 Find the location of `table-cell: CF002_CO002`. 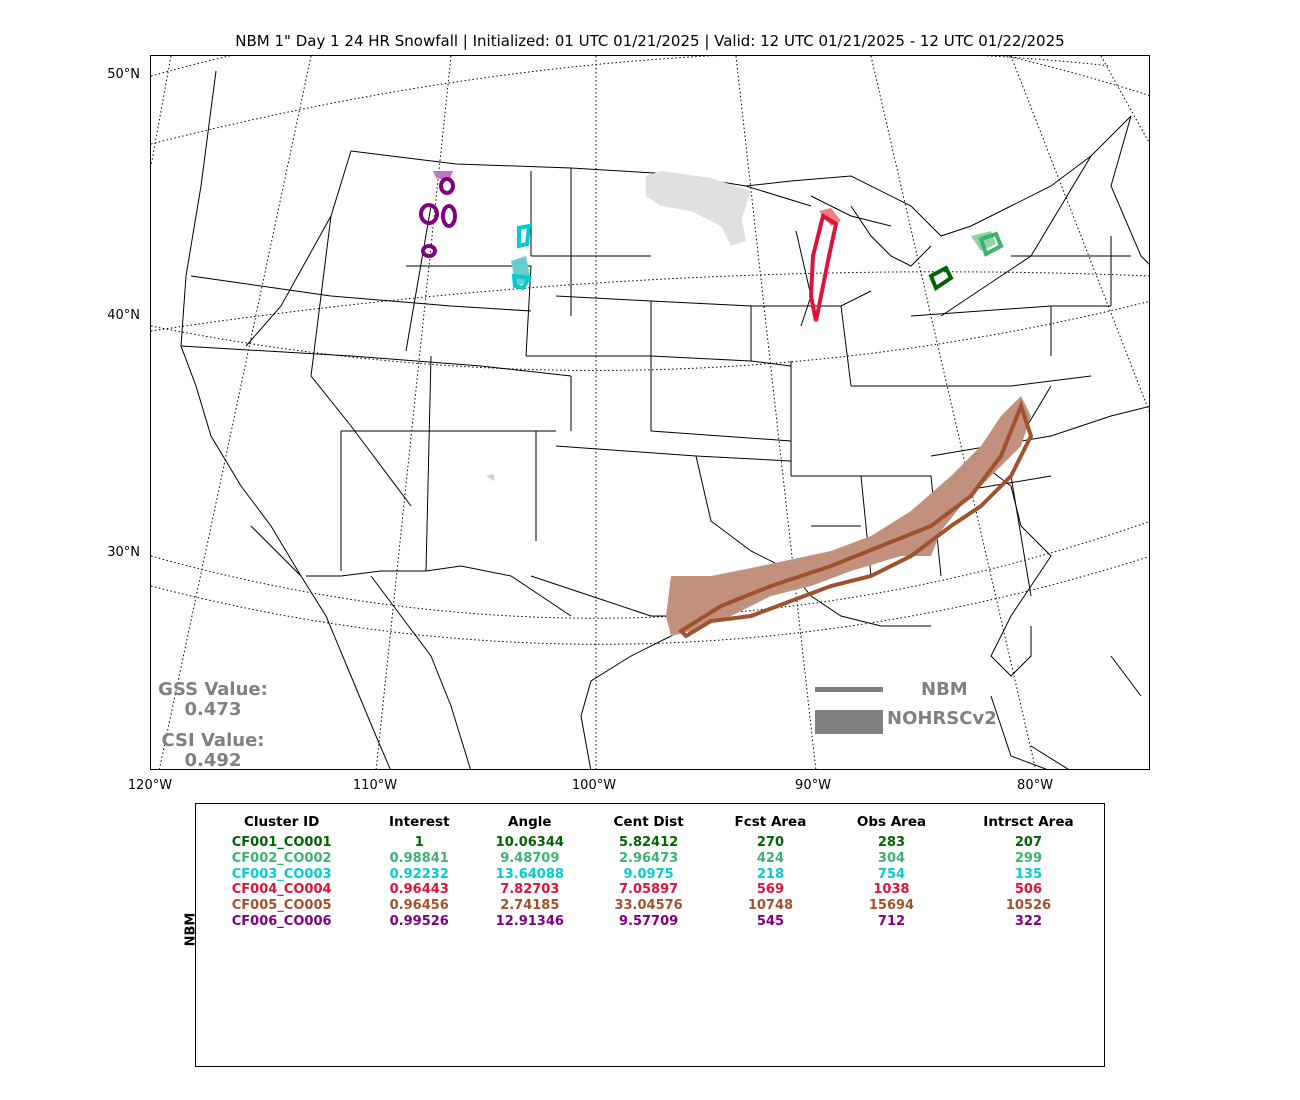

table-cell: CF002_CO002 is located at coordinates (281, 858).